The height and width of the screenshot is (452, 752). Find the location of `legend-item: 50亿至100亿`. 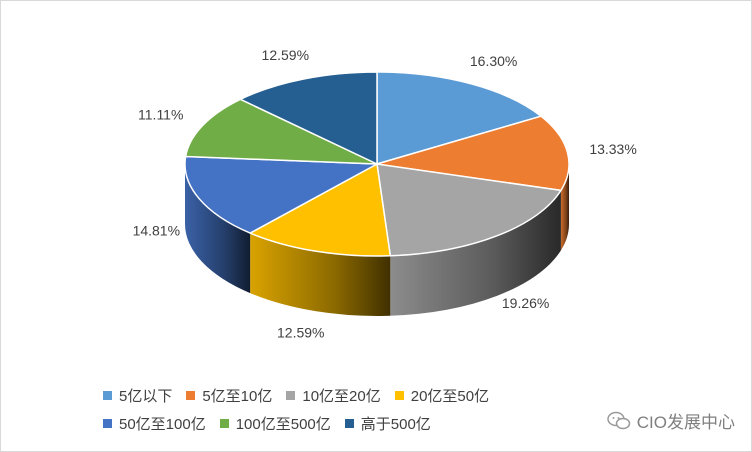

legend-item: 50亿至100亿 is located at coordinates (154, 423).